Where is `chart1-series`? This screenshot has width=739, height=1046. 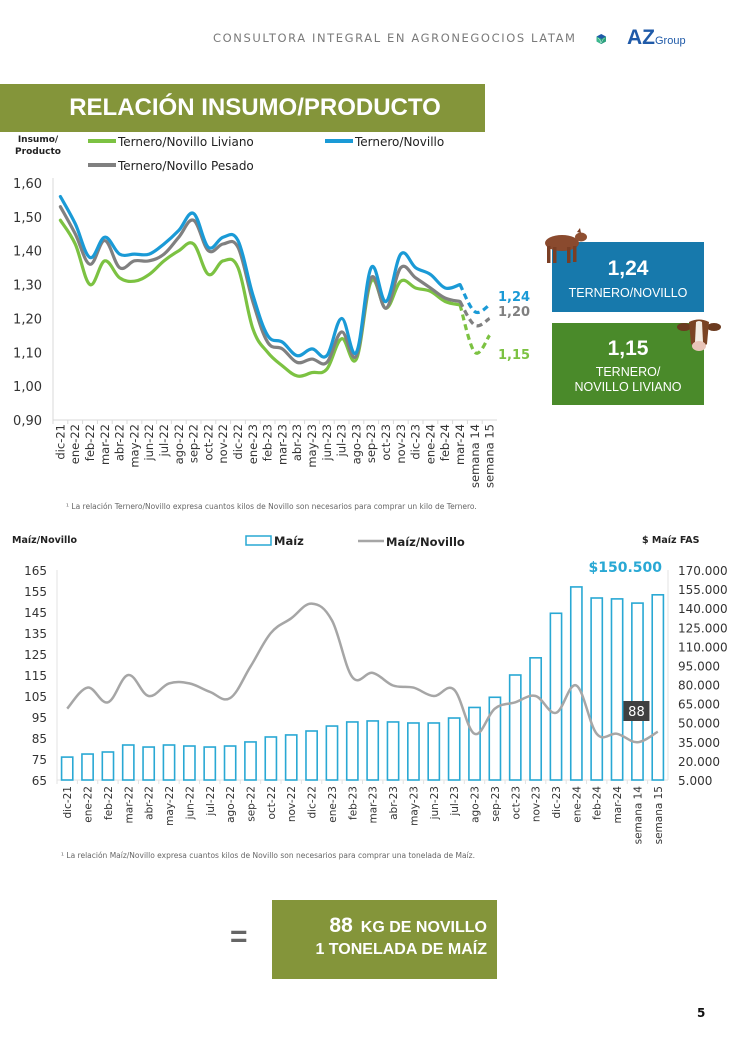
chart1-series is located at coordinates (274, 286).